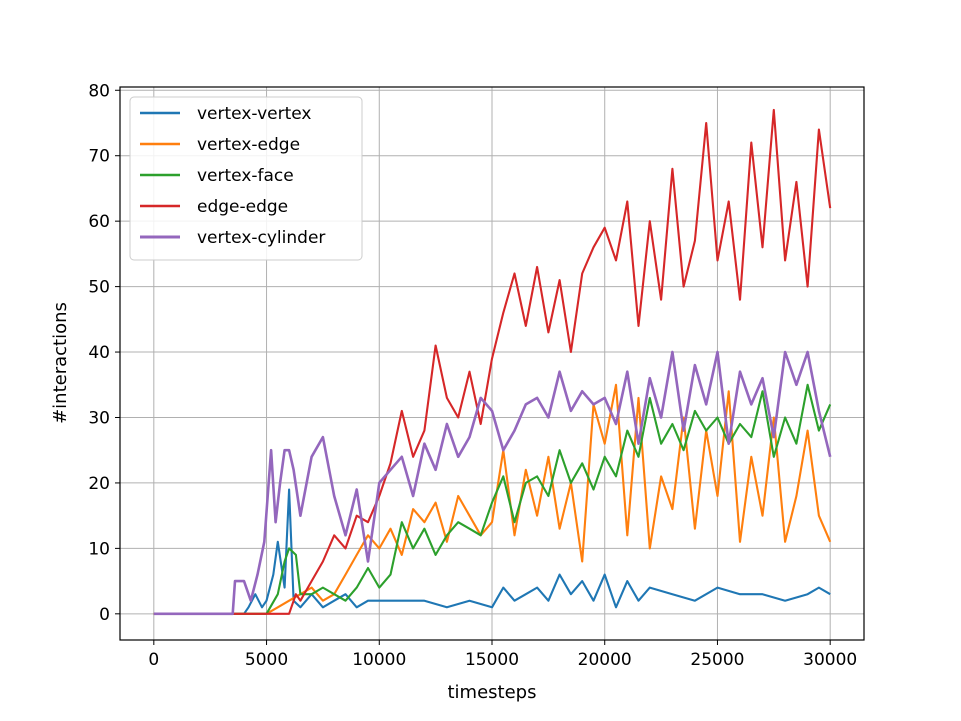  I want to click on y-tick-label: 80, so click(99, 91).